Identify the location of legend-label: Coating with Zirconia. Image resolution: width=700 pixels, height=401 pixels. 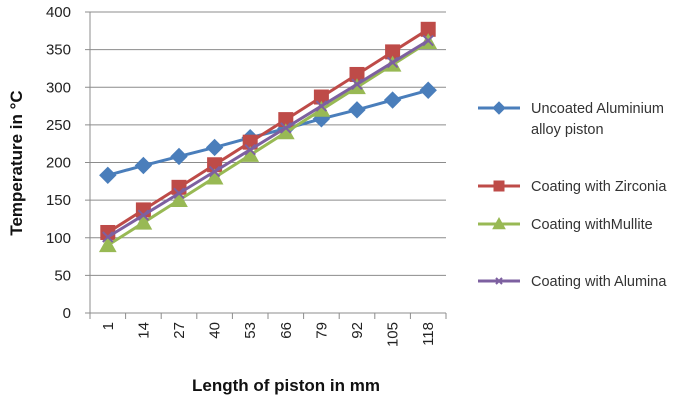
(599, 187).